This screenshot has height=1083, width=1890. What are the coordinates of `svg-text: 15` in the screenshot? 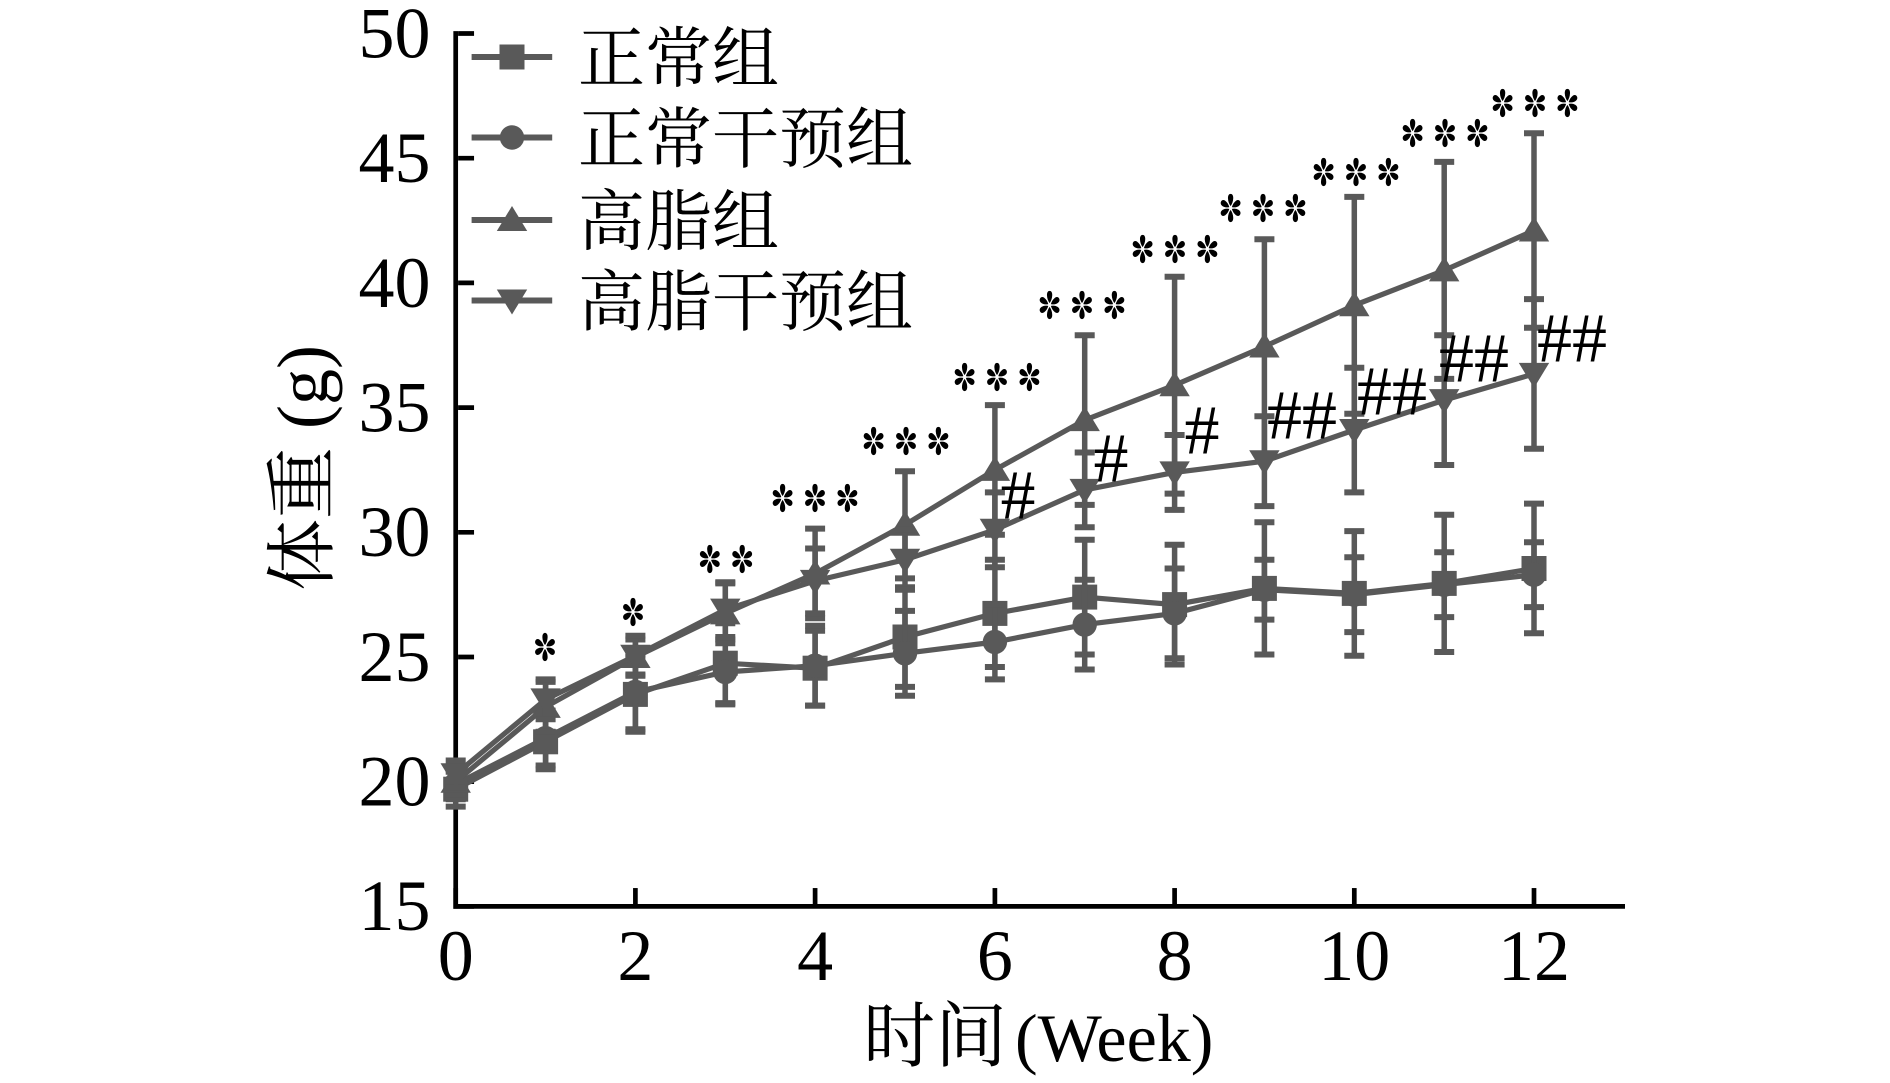 It's located at (395, 906).